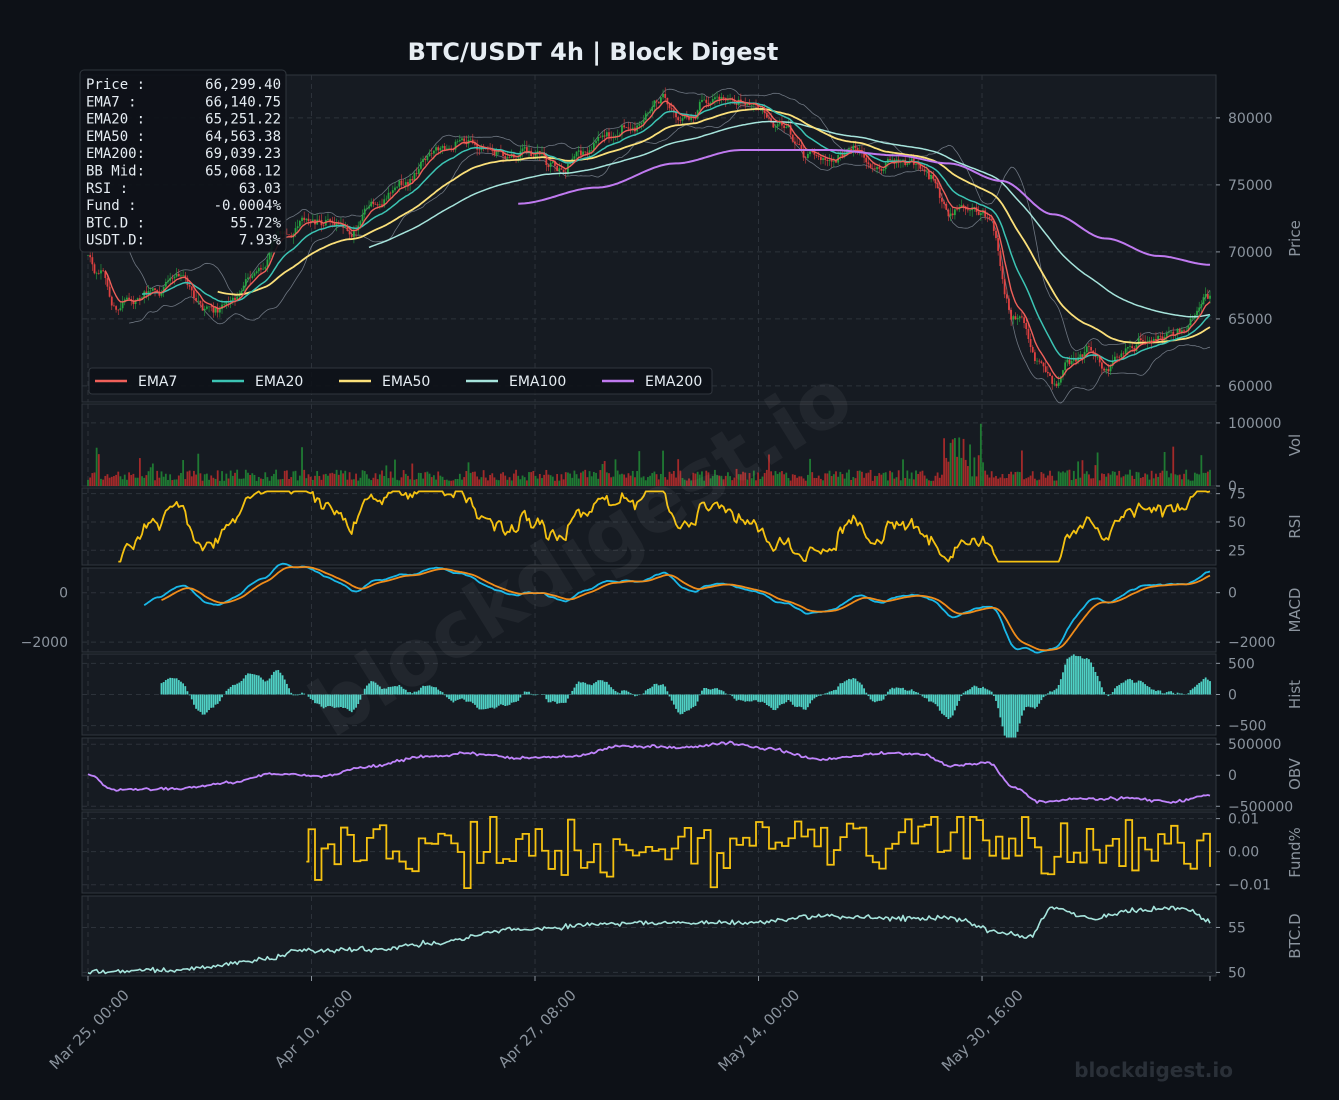 The height and width of the screenshot is (1100, 1339). Describe the element at coordinates (1295, 238) in the screenshot. I see `price-ylabel: Price` at that location.